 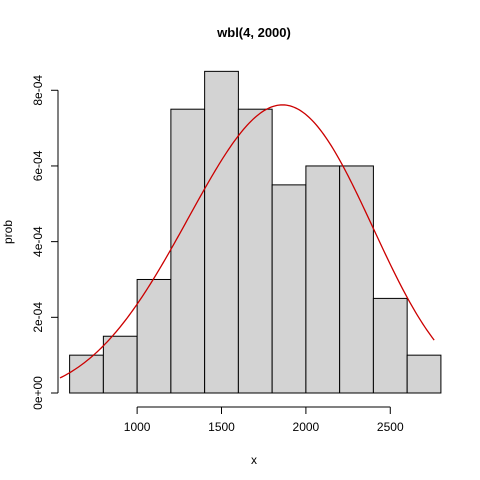 I want to click on y-tick-label: 0e+00, so click(x=38, y=393).